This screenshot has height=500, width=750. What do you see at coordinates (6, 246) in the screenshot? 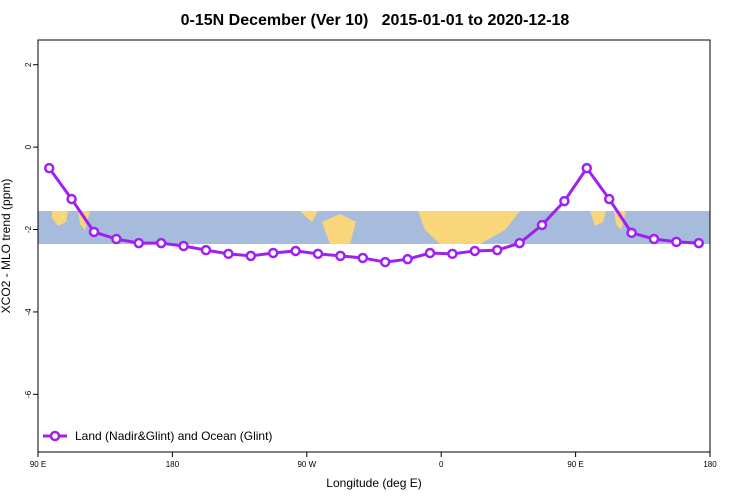
I see `y-axis-label: XCO2 - MLO trend (ppm)` at bounding box center [6, 246].